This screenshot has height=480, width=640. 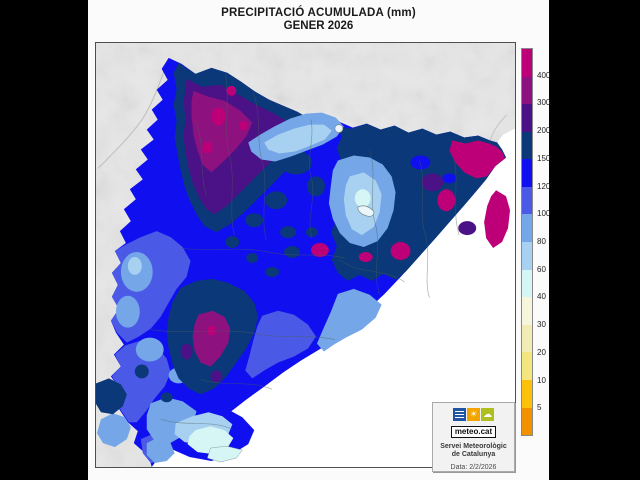 I want to click on legend-tick-label: 300, so click(x=544, y=103).